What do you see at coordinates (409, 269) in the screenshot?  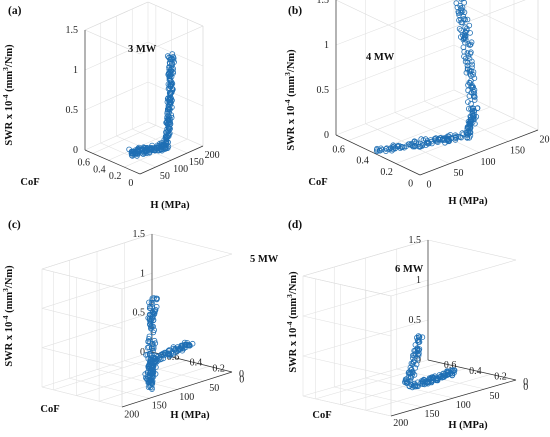 I see `power-annotation: 6 MW` at bounding box center [409, 269].